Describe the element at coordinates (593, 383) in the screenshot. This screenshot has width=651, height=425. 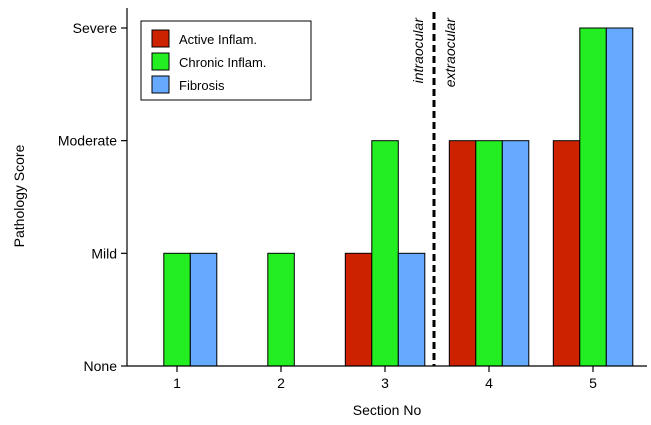
I see `x-tick-label: 5` at that location.